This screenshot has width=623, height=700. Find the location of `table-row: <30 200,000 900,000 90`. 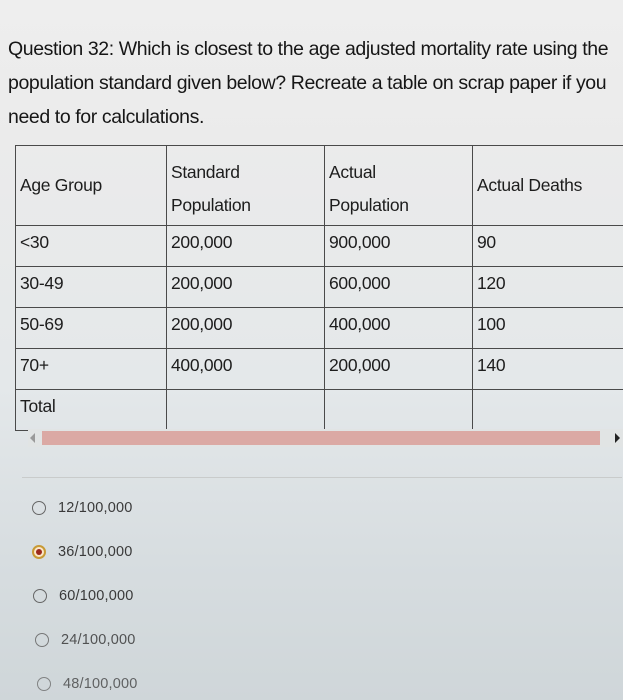

table-row: <30 200,000 900,000 90 is located at coordinates (319, 246).